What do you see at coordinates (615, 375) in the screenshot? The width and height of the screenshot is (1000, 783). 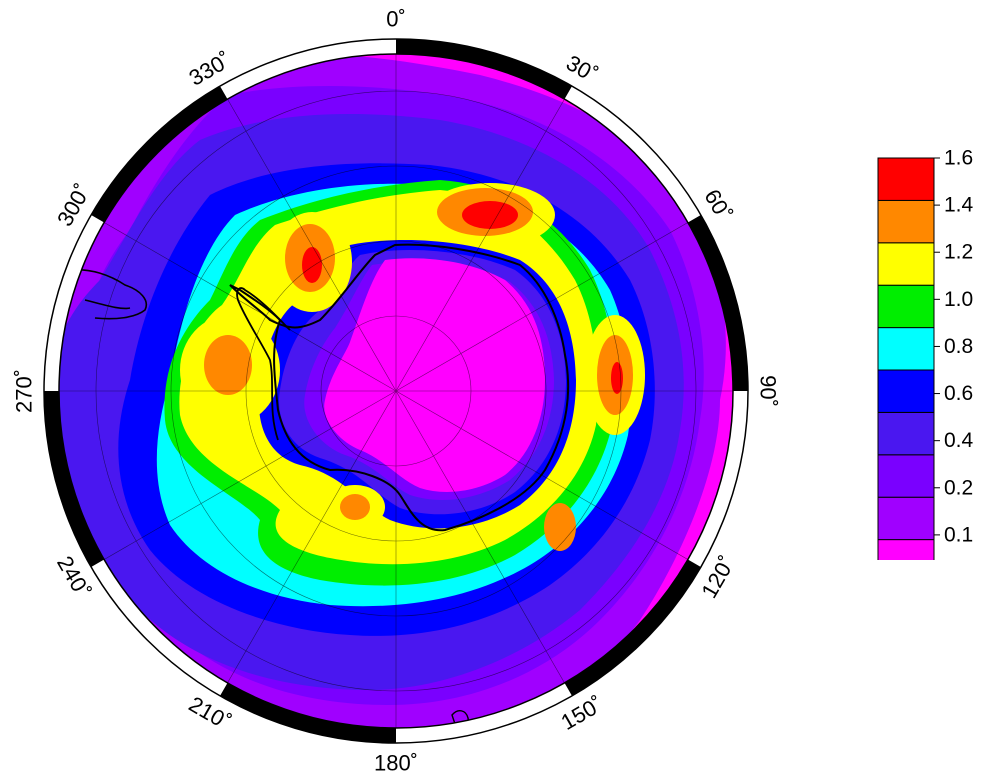 I see `maximum-east` at bounding box center [615, 375].